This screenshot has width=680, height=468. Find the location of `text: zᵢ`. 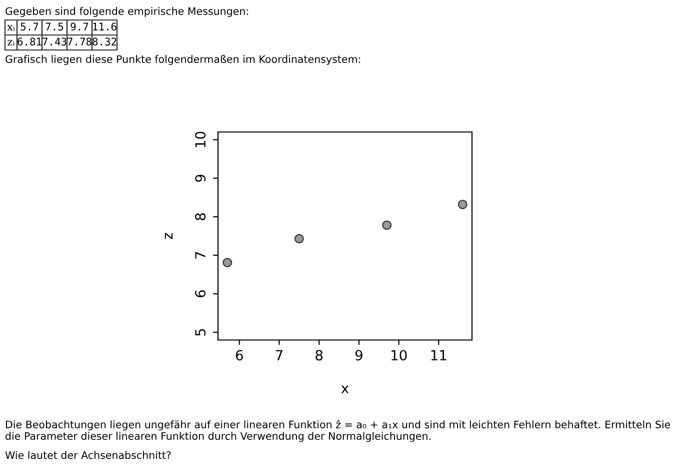

text: zᵢ is located at coordinates (11, 43).